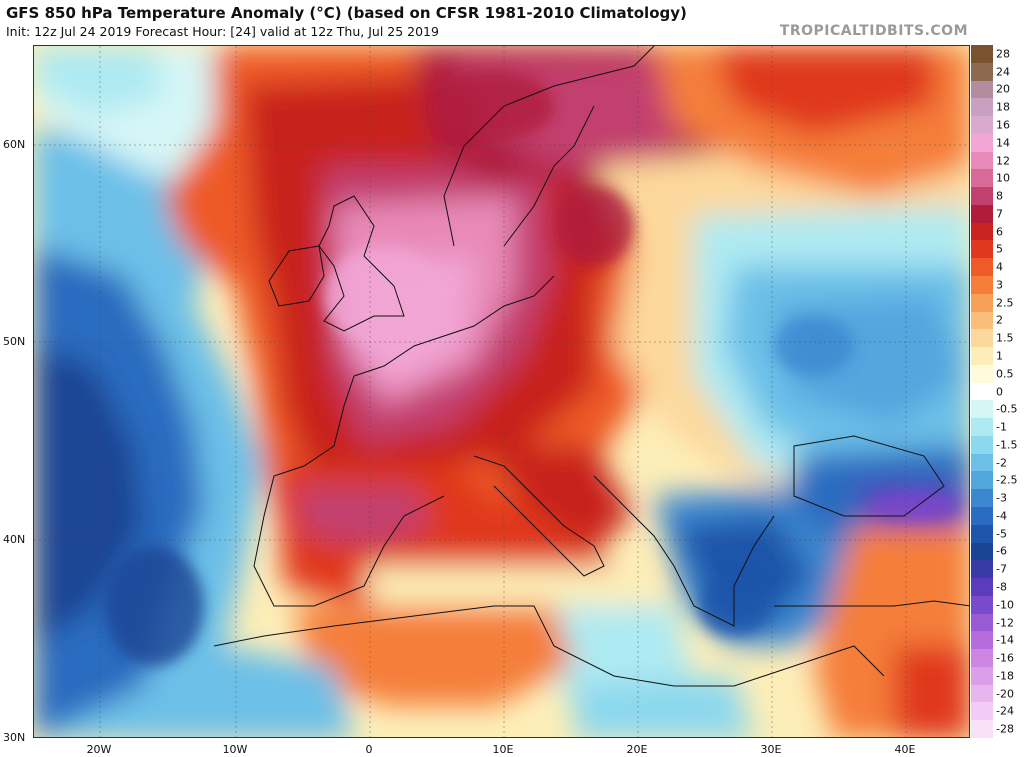 The height and width of the screenshot is (757, 1024). I want to click on lon-label-10w: 10W, so click(235, 749).